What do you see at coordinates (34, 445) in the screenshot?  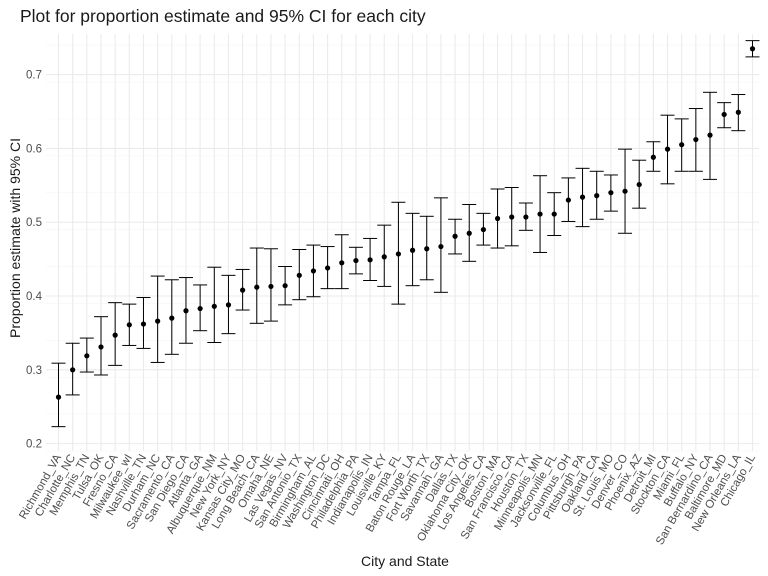 I see `y-tick-label: 0.2` at bounding box center [34, 445].